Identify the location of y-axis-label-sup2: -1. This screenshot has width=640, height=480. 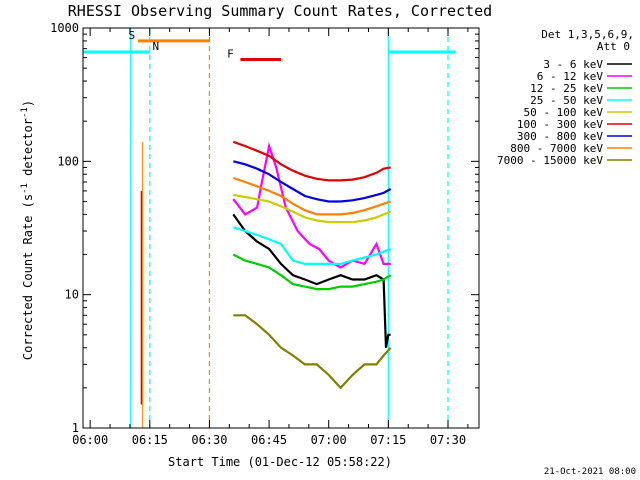
(25, 112).